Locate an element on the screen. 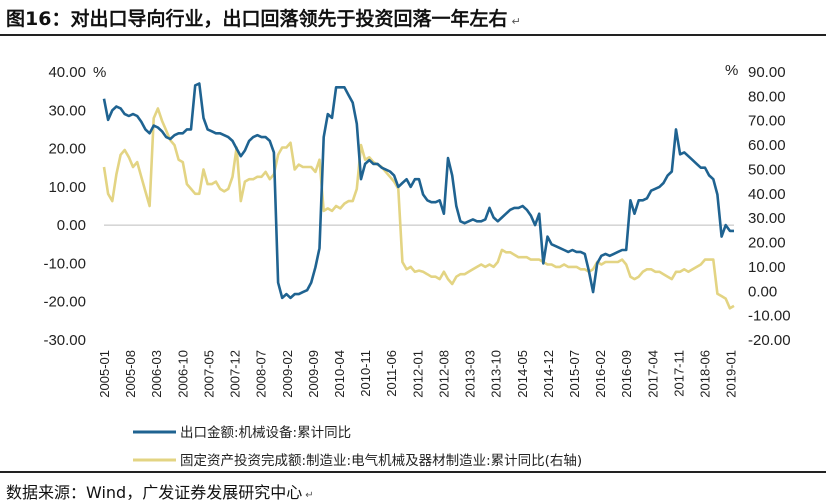 The width and height of the screenshot is (826, 503). right-tick-label: -20.00 is located at coordinates (769, 340).